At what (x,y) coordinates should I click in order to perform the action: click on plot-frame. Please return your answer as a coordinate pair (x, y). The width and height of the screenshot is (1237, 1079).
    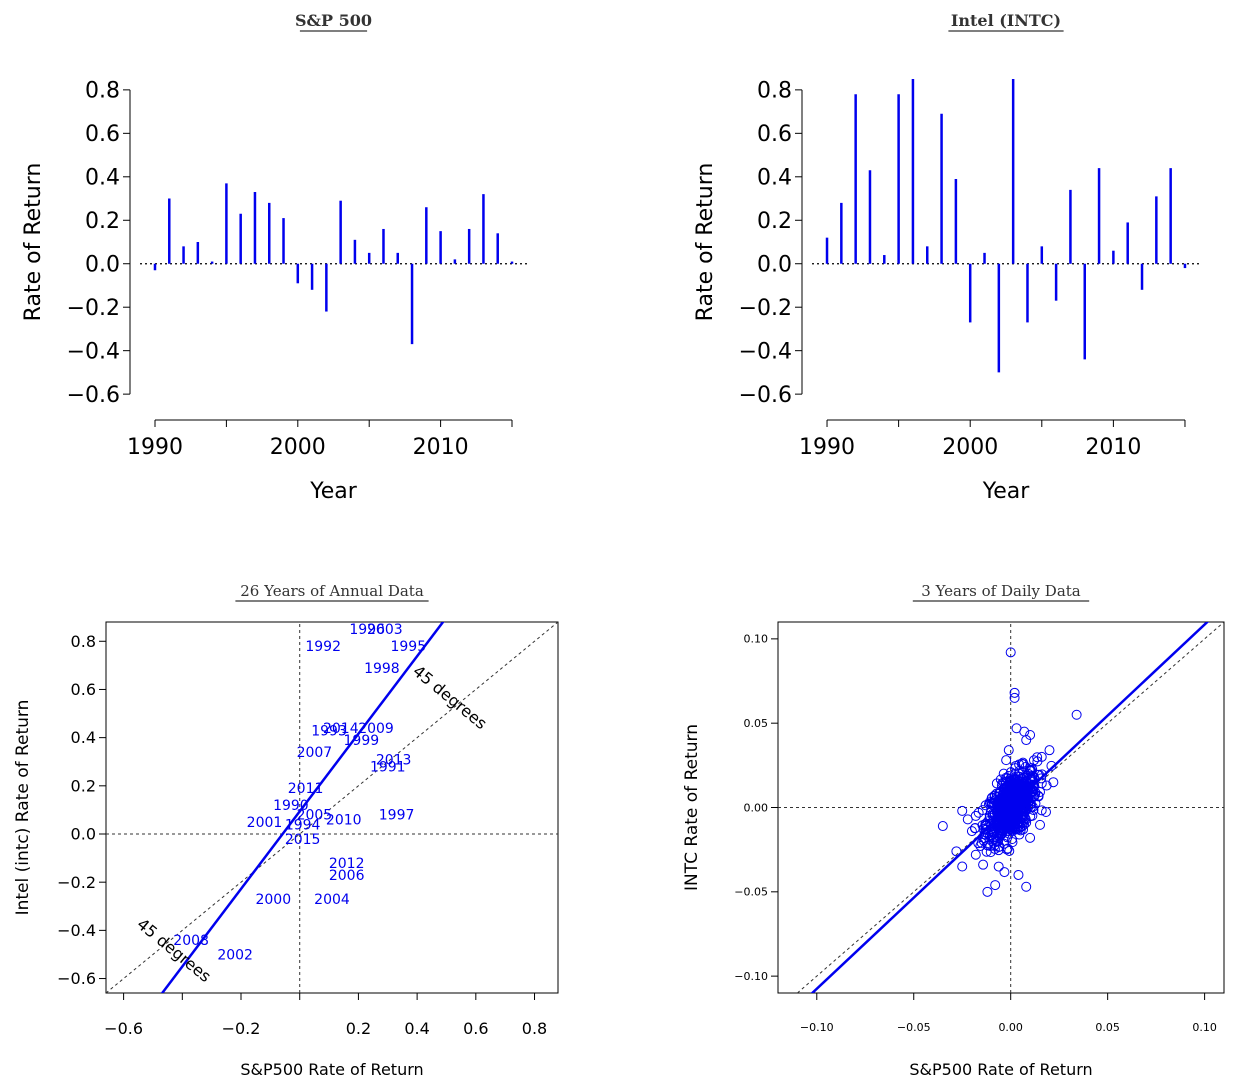
    Looking at the image, I should click on (332, 807).